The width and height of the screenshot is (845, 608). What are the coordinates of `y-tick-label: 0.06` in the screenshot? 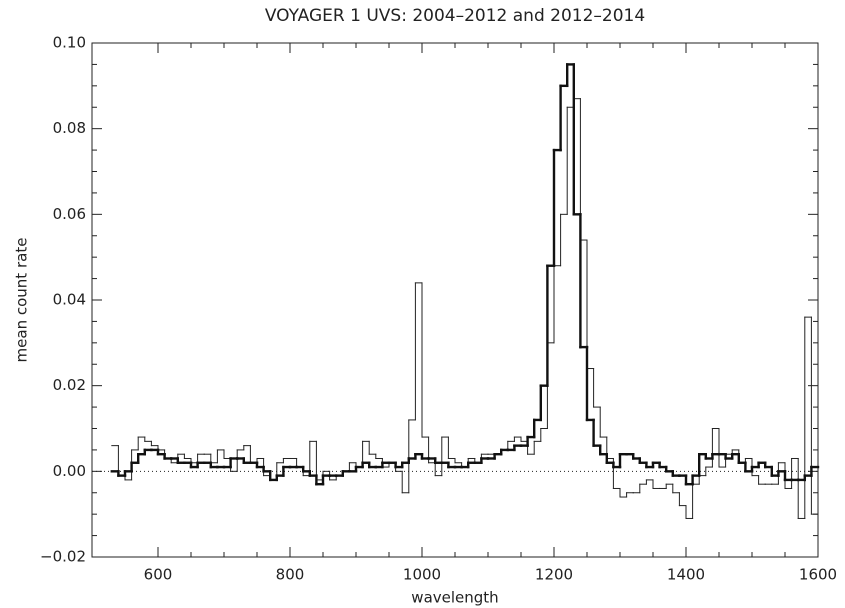 It's located at (69, 214).